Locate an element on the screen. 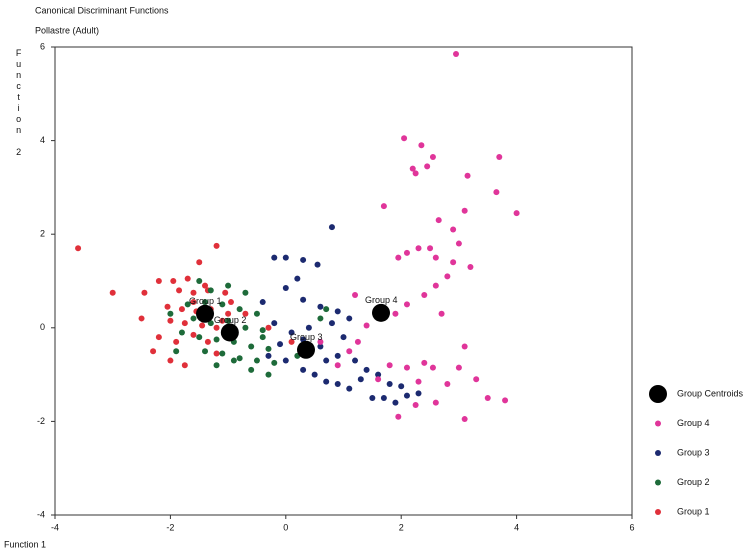  y-tick-label: 6 is located at coordinates (42, 46).